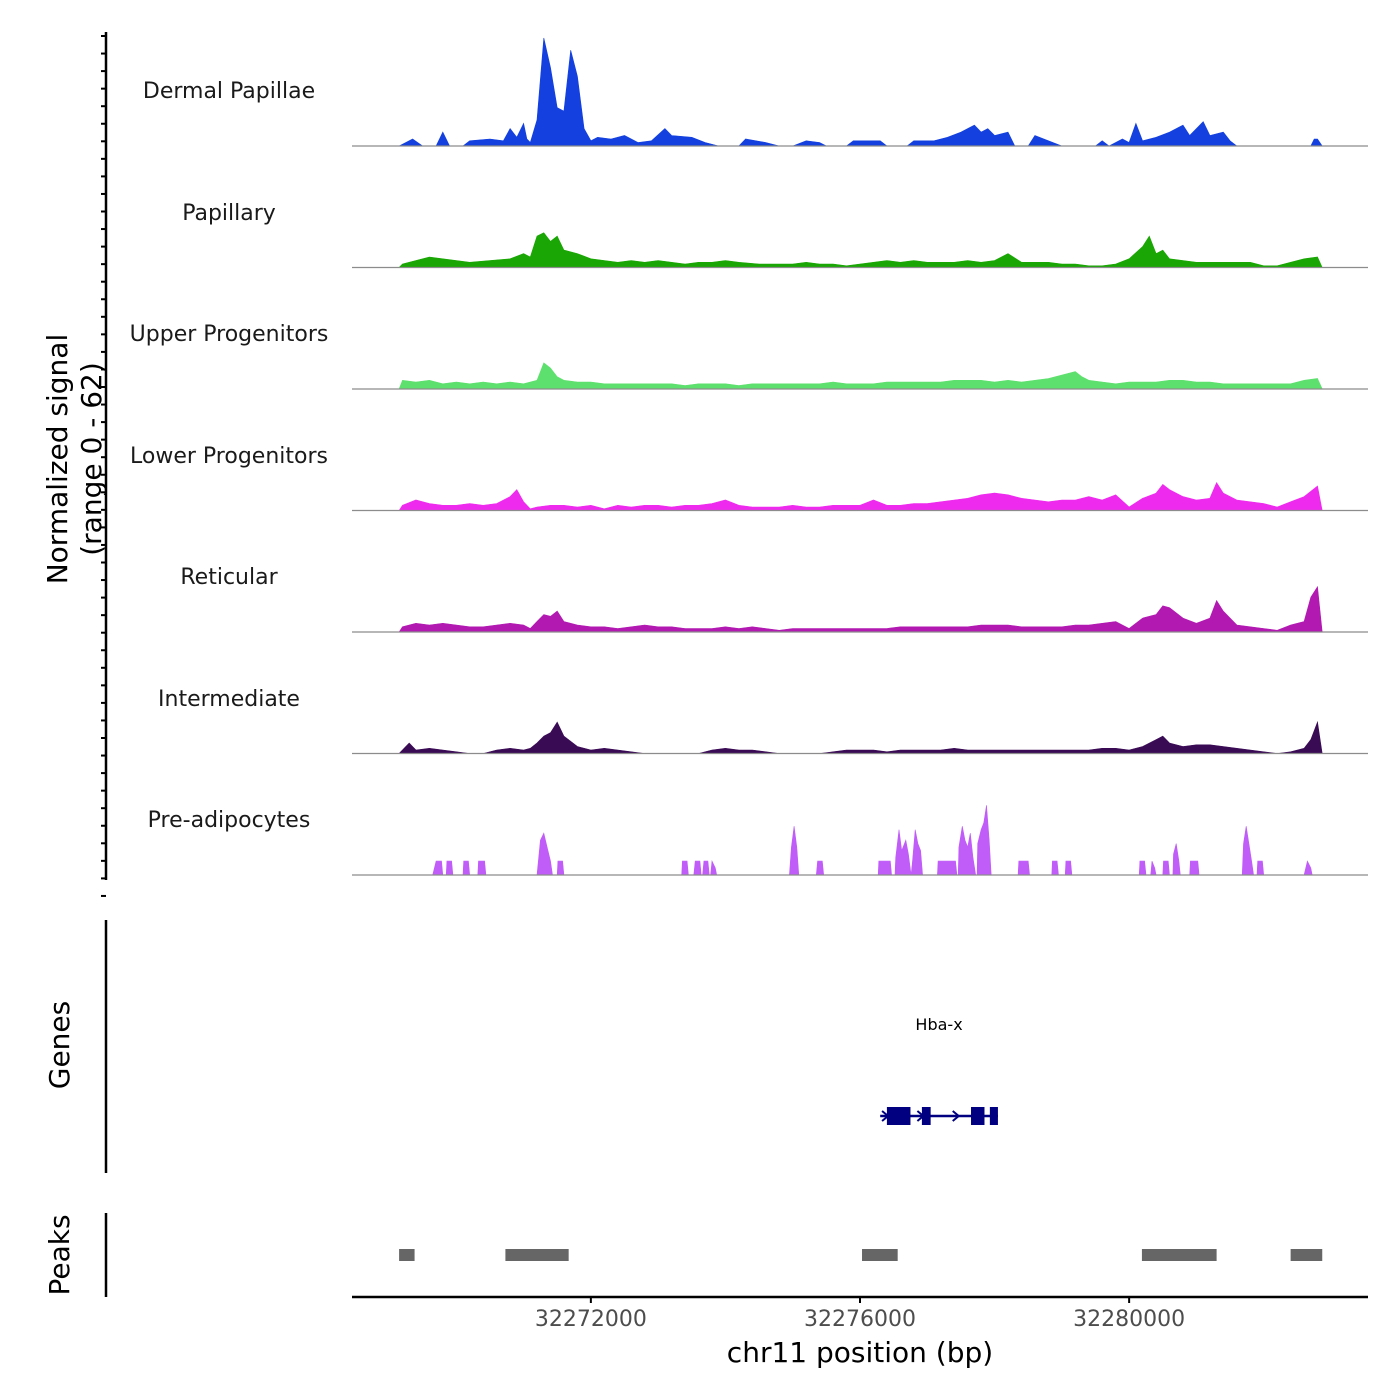 The height and width of the screenshot is (1400, 1400). What do you see at coordinates (860, 92) in the screenshot?
I see `signal-area-dermal-papillae` at bounding box center [860, 92].